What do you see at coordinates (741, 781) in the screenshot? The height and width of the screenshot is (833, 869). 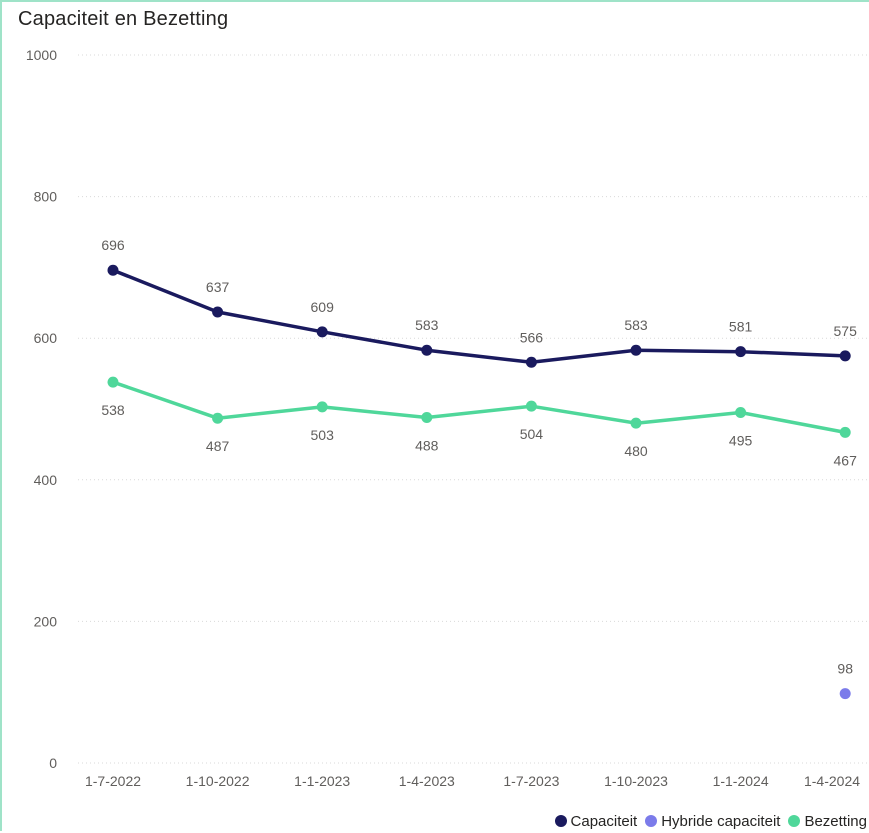 I see `x-tick-label-6: 1-1-2024` at bounding box center [741, 781].